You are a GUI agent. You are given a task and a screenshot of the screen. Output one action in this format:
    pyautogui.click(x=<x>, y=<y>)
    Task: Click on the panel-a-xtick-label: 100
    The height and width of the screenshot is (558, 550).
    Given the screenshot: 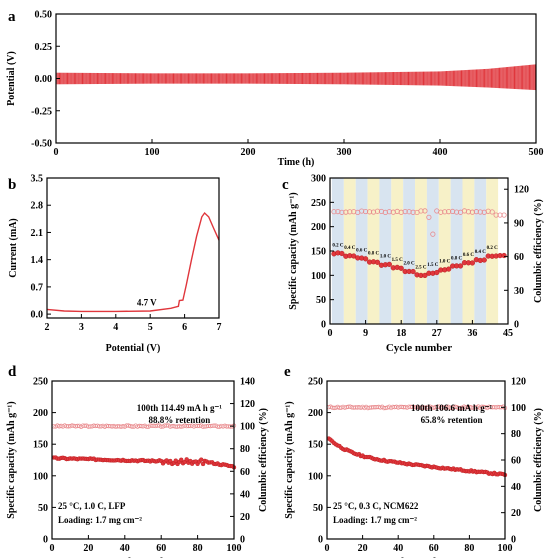 What is the action you would take?
    pyautogui.click(x=152, y=152)
    